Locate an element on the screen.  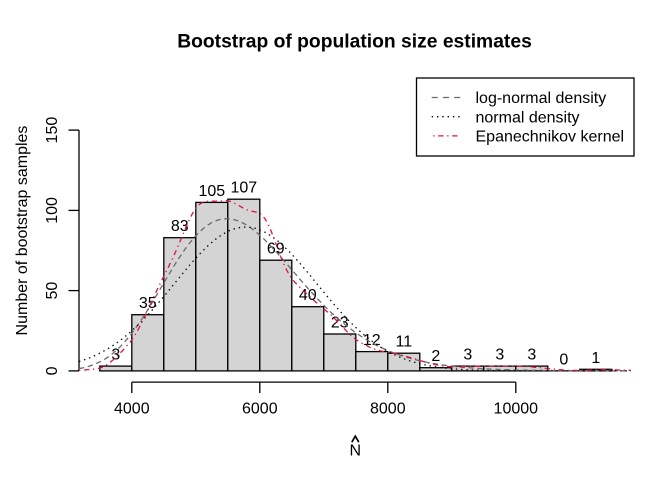
svg-text: 107 is located at coordinates (243, 188).